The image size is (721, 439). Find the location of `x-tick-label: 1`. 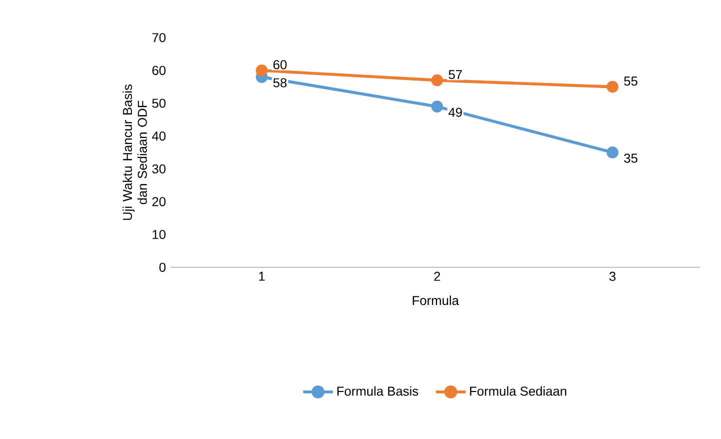

x-tick-label: 1 is located at coordinates (262, 276).